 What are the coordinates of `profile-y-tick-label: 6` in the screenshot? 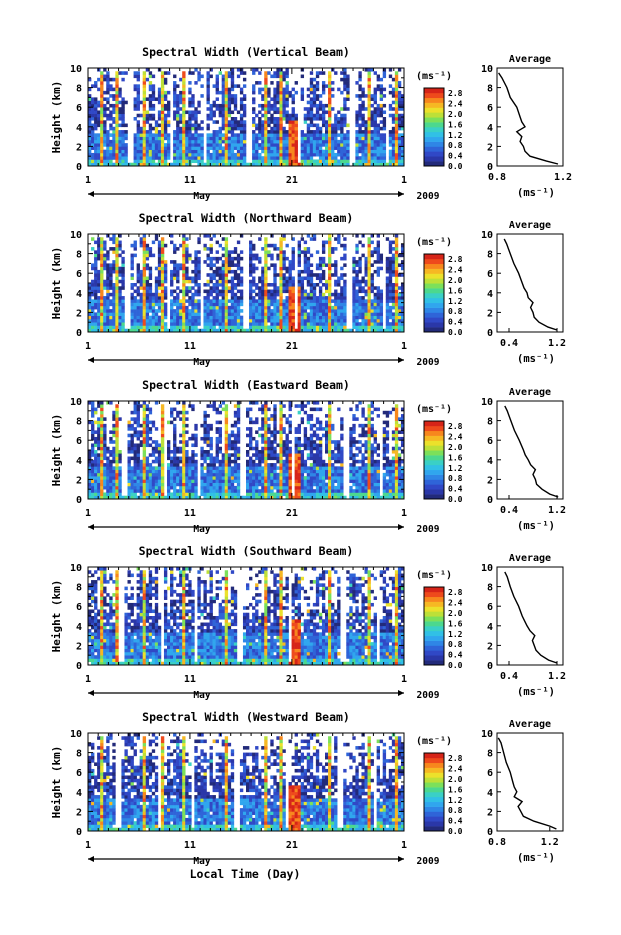 It's located at (490, 108).